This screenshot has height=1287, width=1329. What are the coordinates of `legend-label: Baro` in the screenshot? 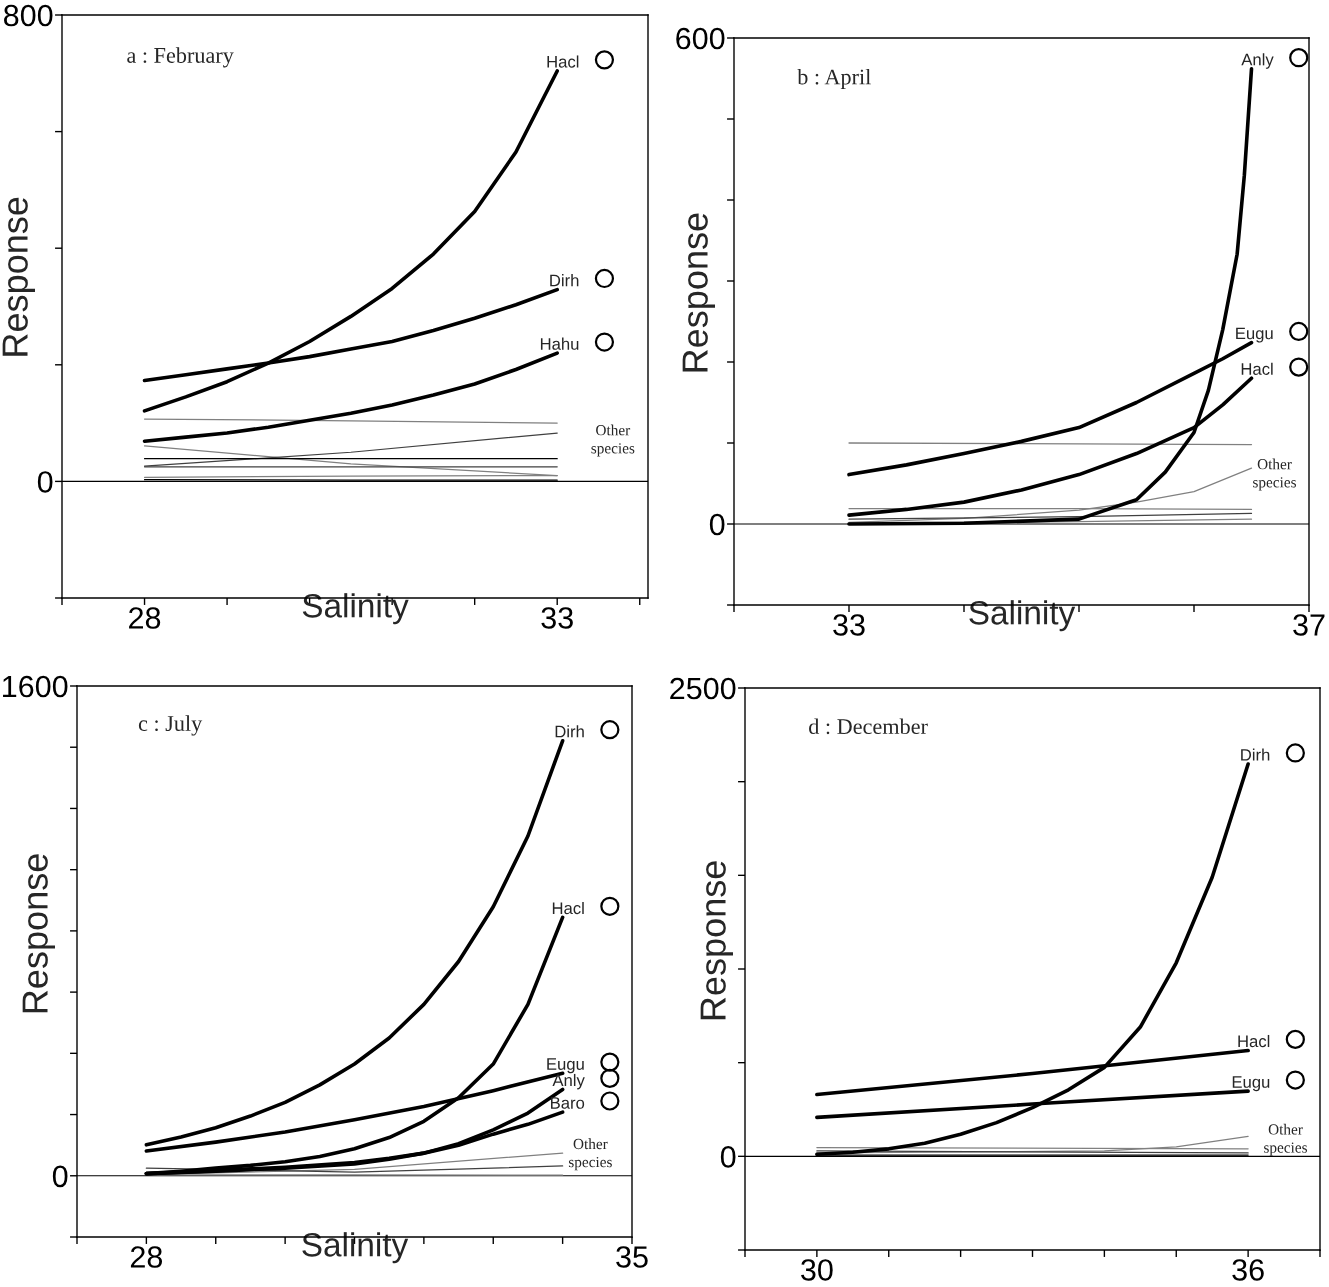 It's located at (568, 1103).